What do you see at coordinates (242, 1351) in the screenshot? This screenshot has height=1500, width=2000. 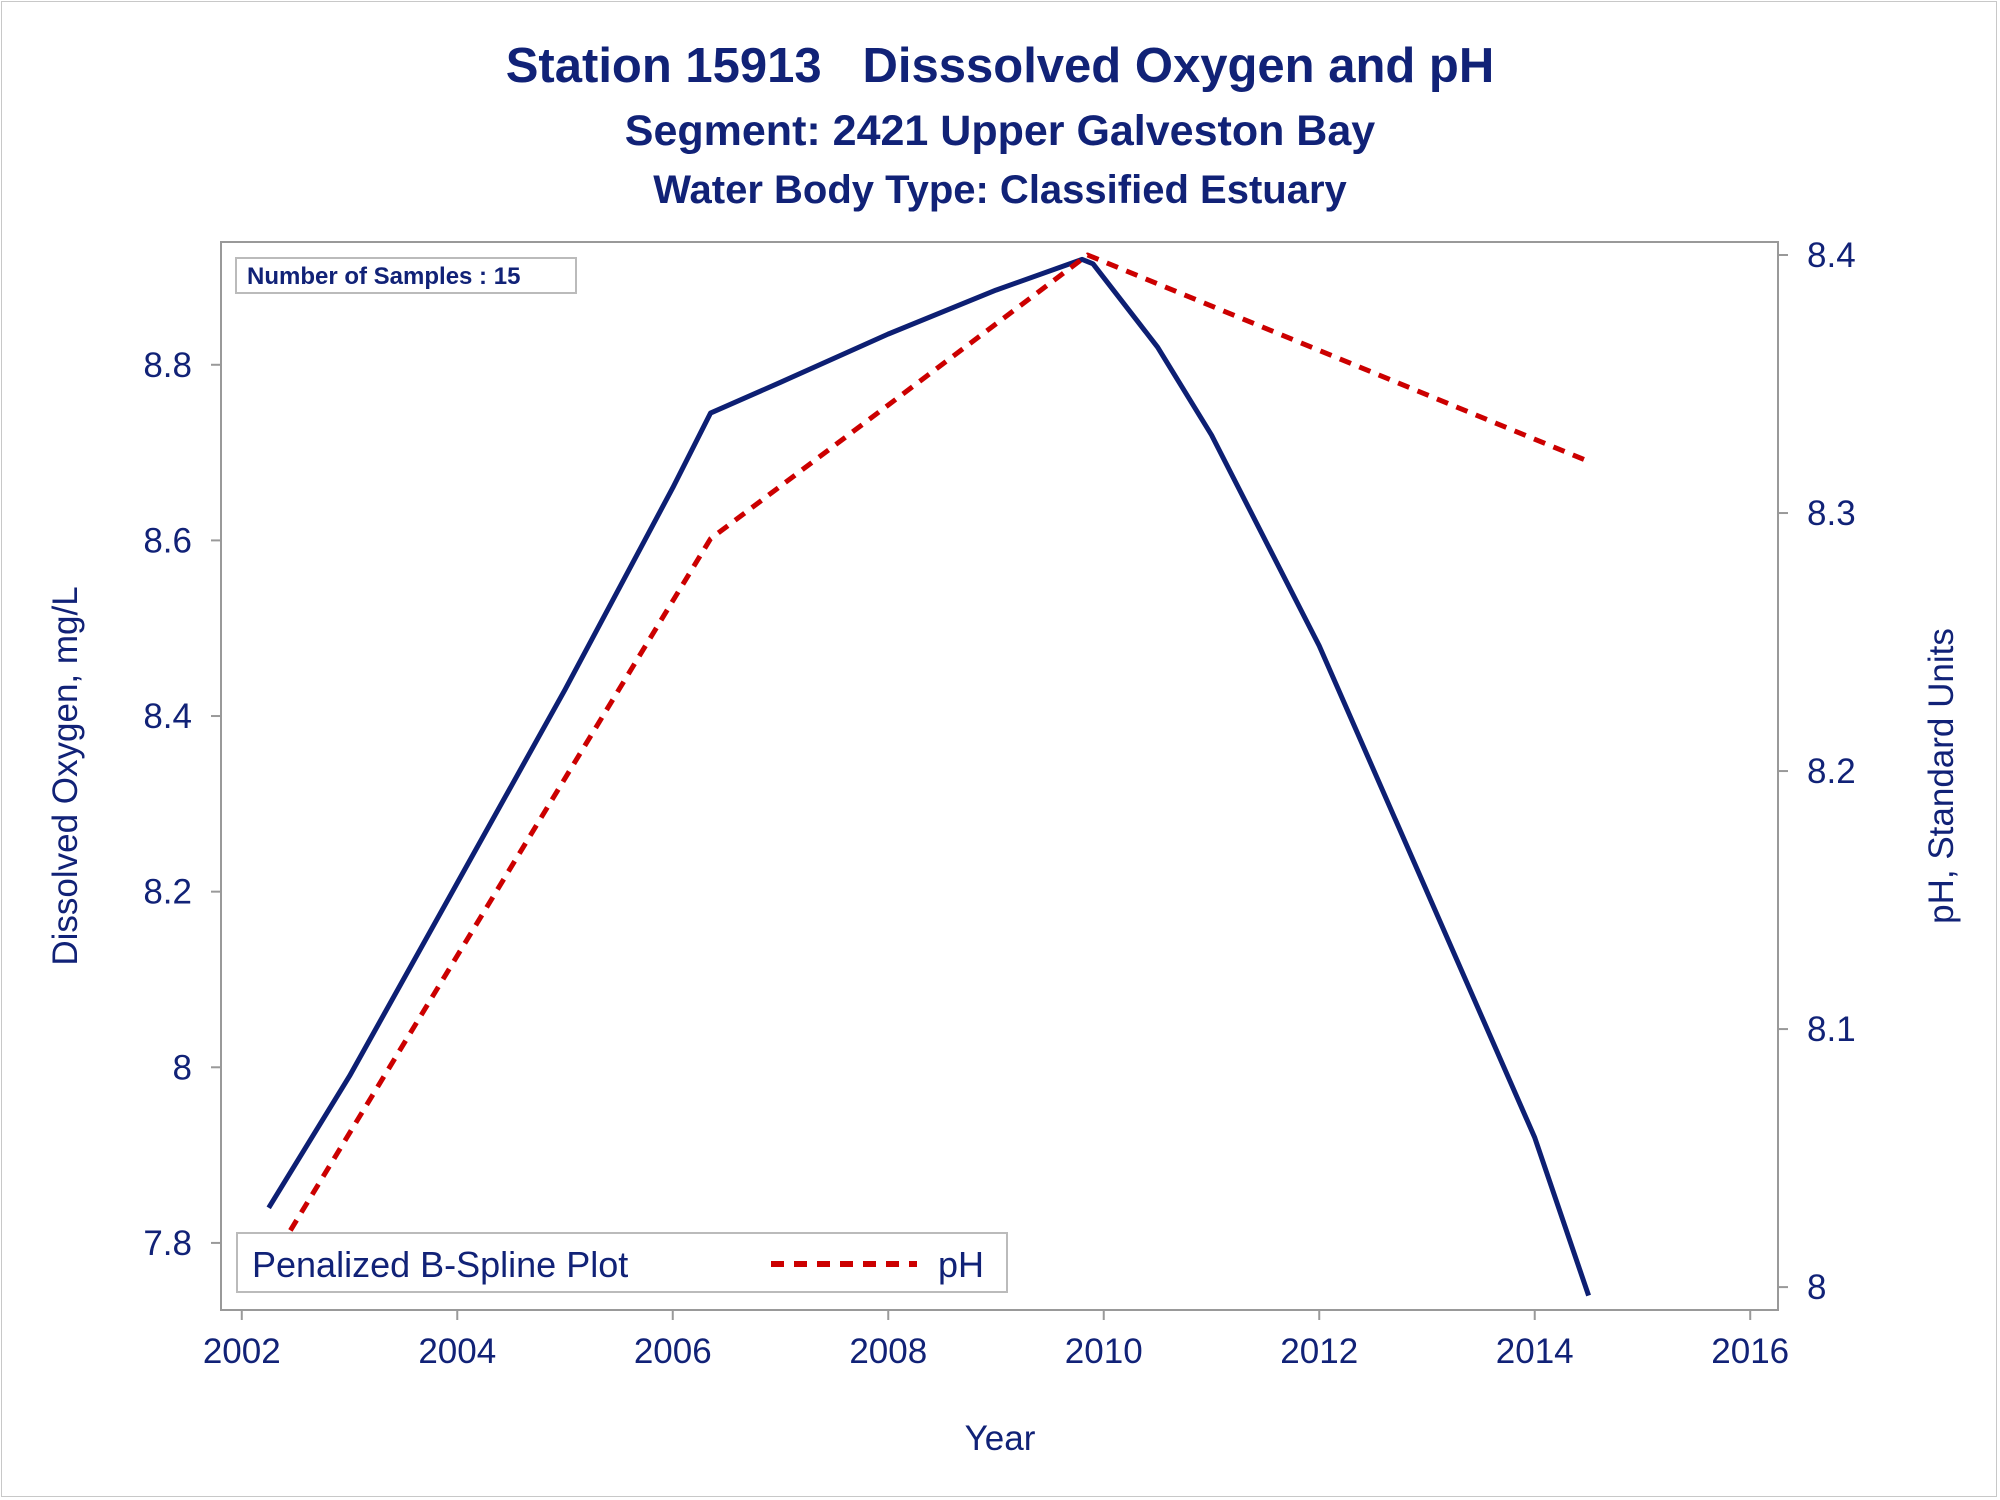 I see `x-tick-label: 2002` at bounding box center [242, 1351].